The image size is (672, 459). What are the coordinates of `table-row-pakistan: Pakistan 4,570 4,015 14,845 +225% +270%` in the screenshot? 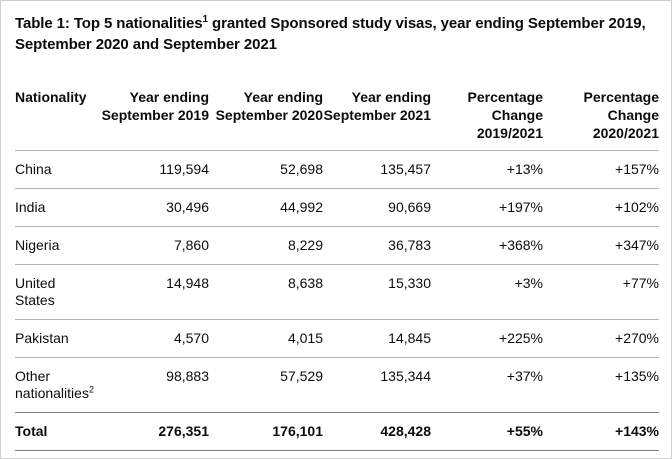 It's located at (337, 338).